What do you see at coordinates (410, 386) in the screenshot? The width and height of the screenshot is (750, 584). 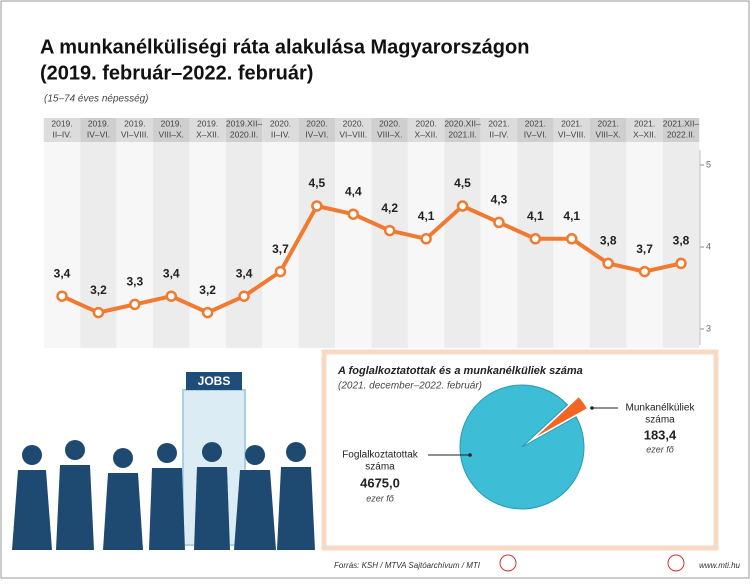 I see `pie-subtitle: (2021. december–2022. február)` at bounding box center [410, 386].